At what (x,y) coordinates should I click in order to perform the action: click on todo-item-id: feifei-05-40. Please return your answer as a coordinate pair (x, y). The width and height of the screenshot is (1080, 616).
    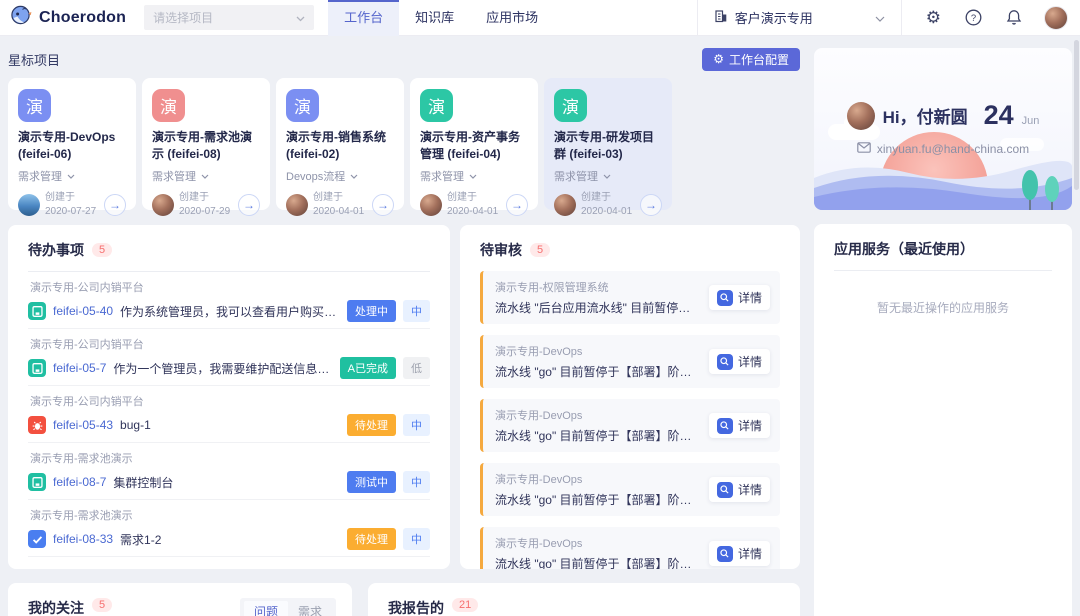
    Looking at the image, I should click on (83, 311).